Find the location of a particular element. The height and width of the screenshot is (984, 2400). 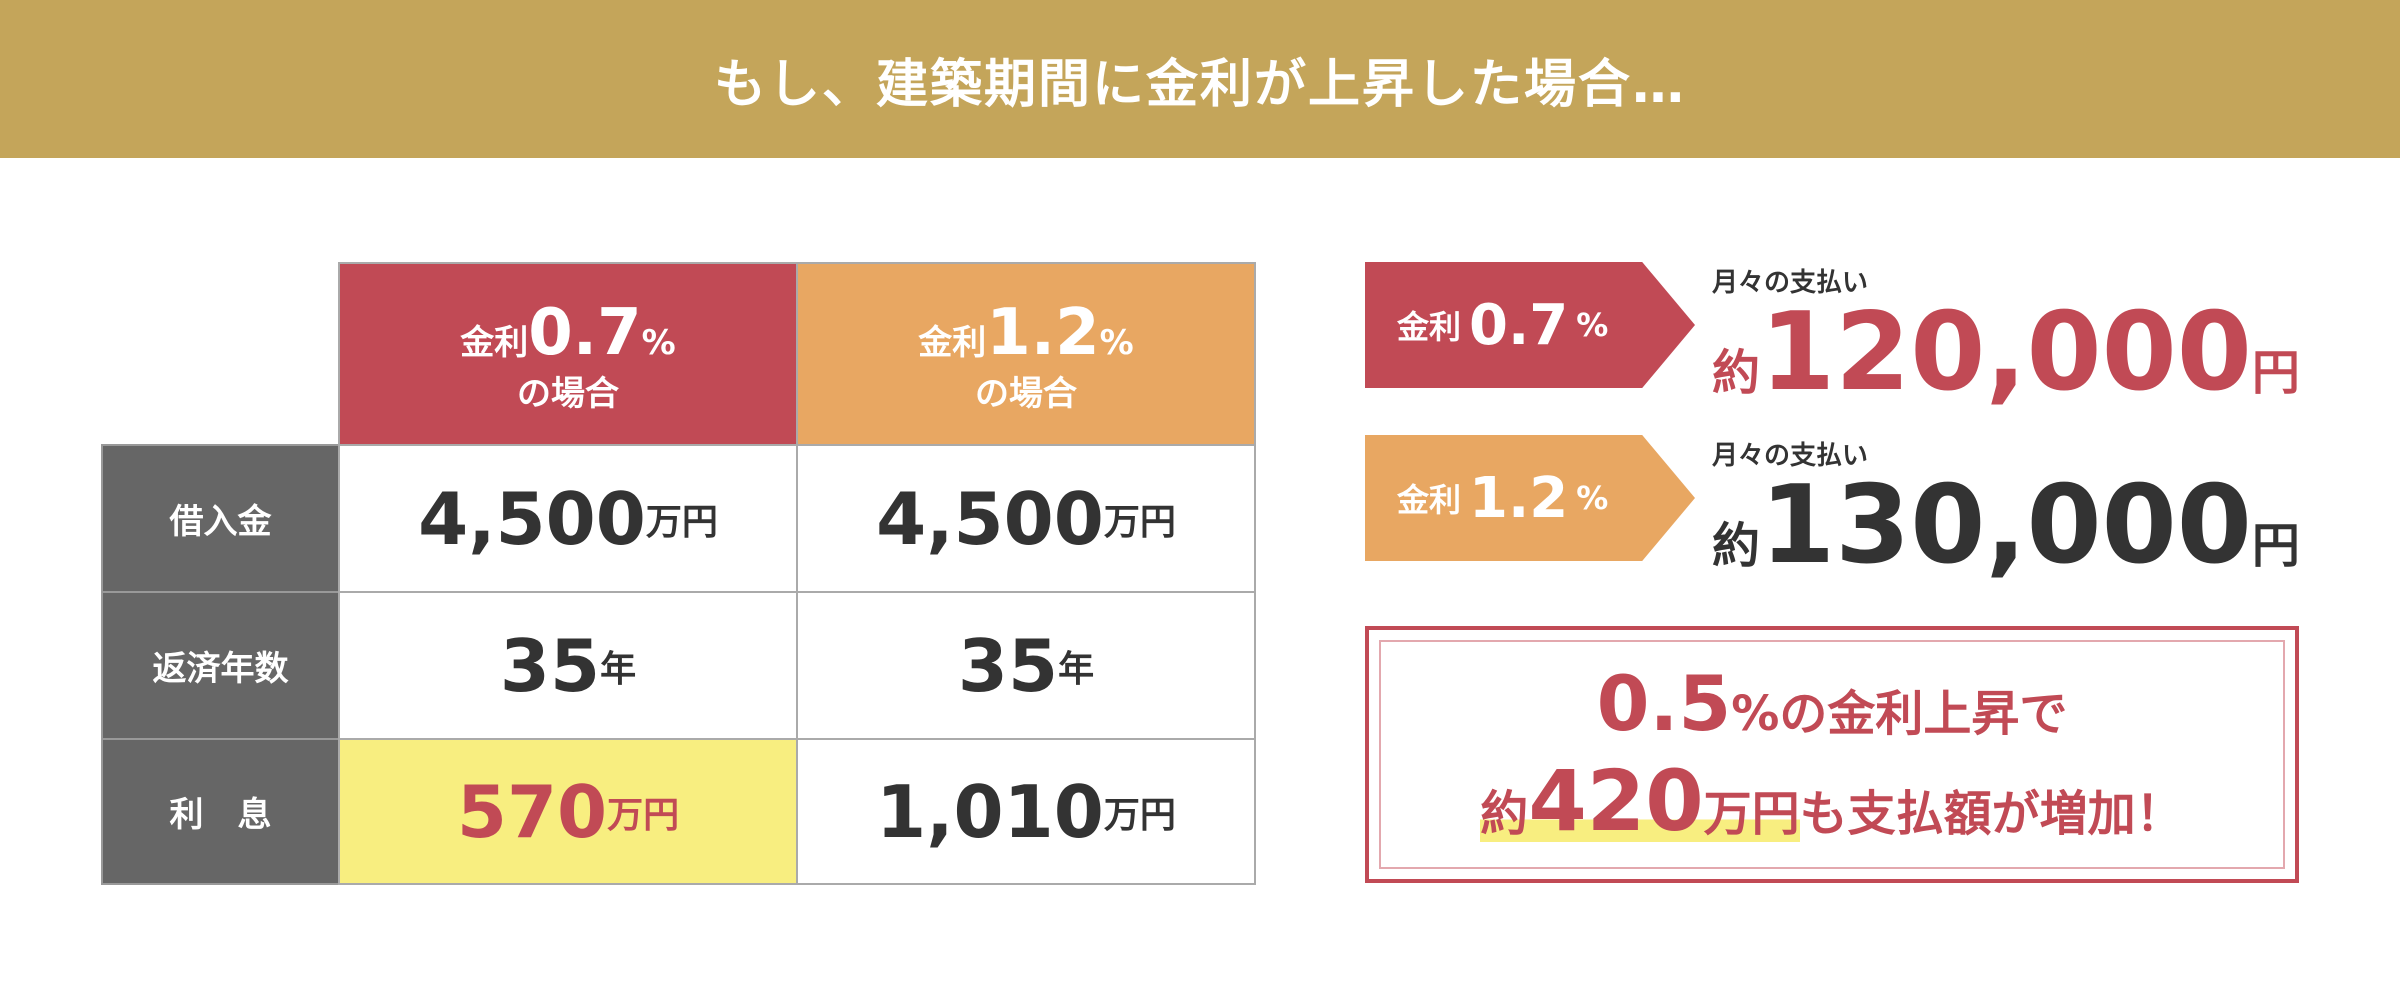

row-label-years: 返済年数 is located at coordinates (220, 665).